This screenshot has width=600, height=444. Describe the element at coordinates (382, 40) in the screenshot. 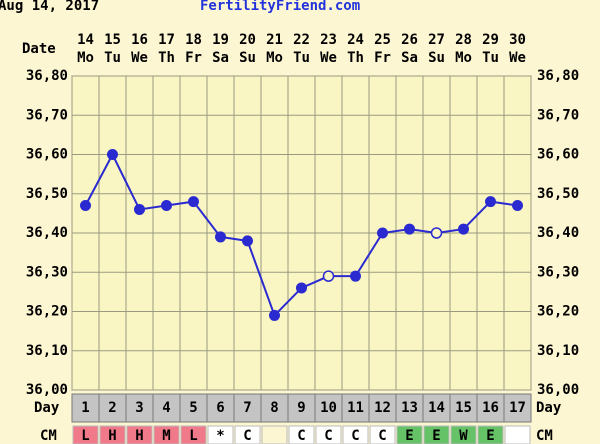

I see `date-label: 25` at that location.